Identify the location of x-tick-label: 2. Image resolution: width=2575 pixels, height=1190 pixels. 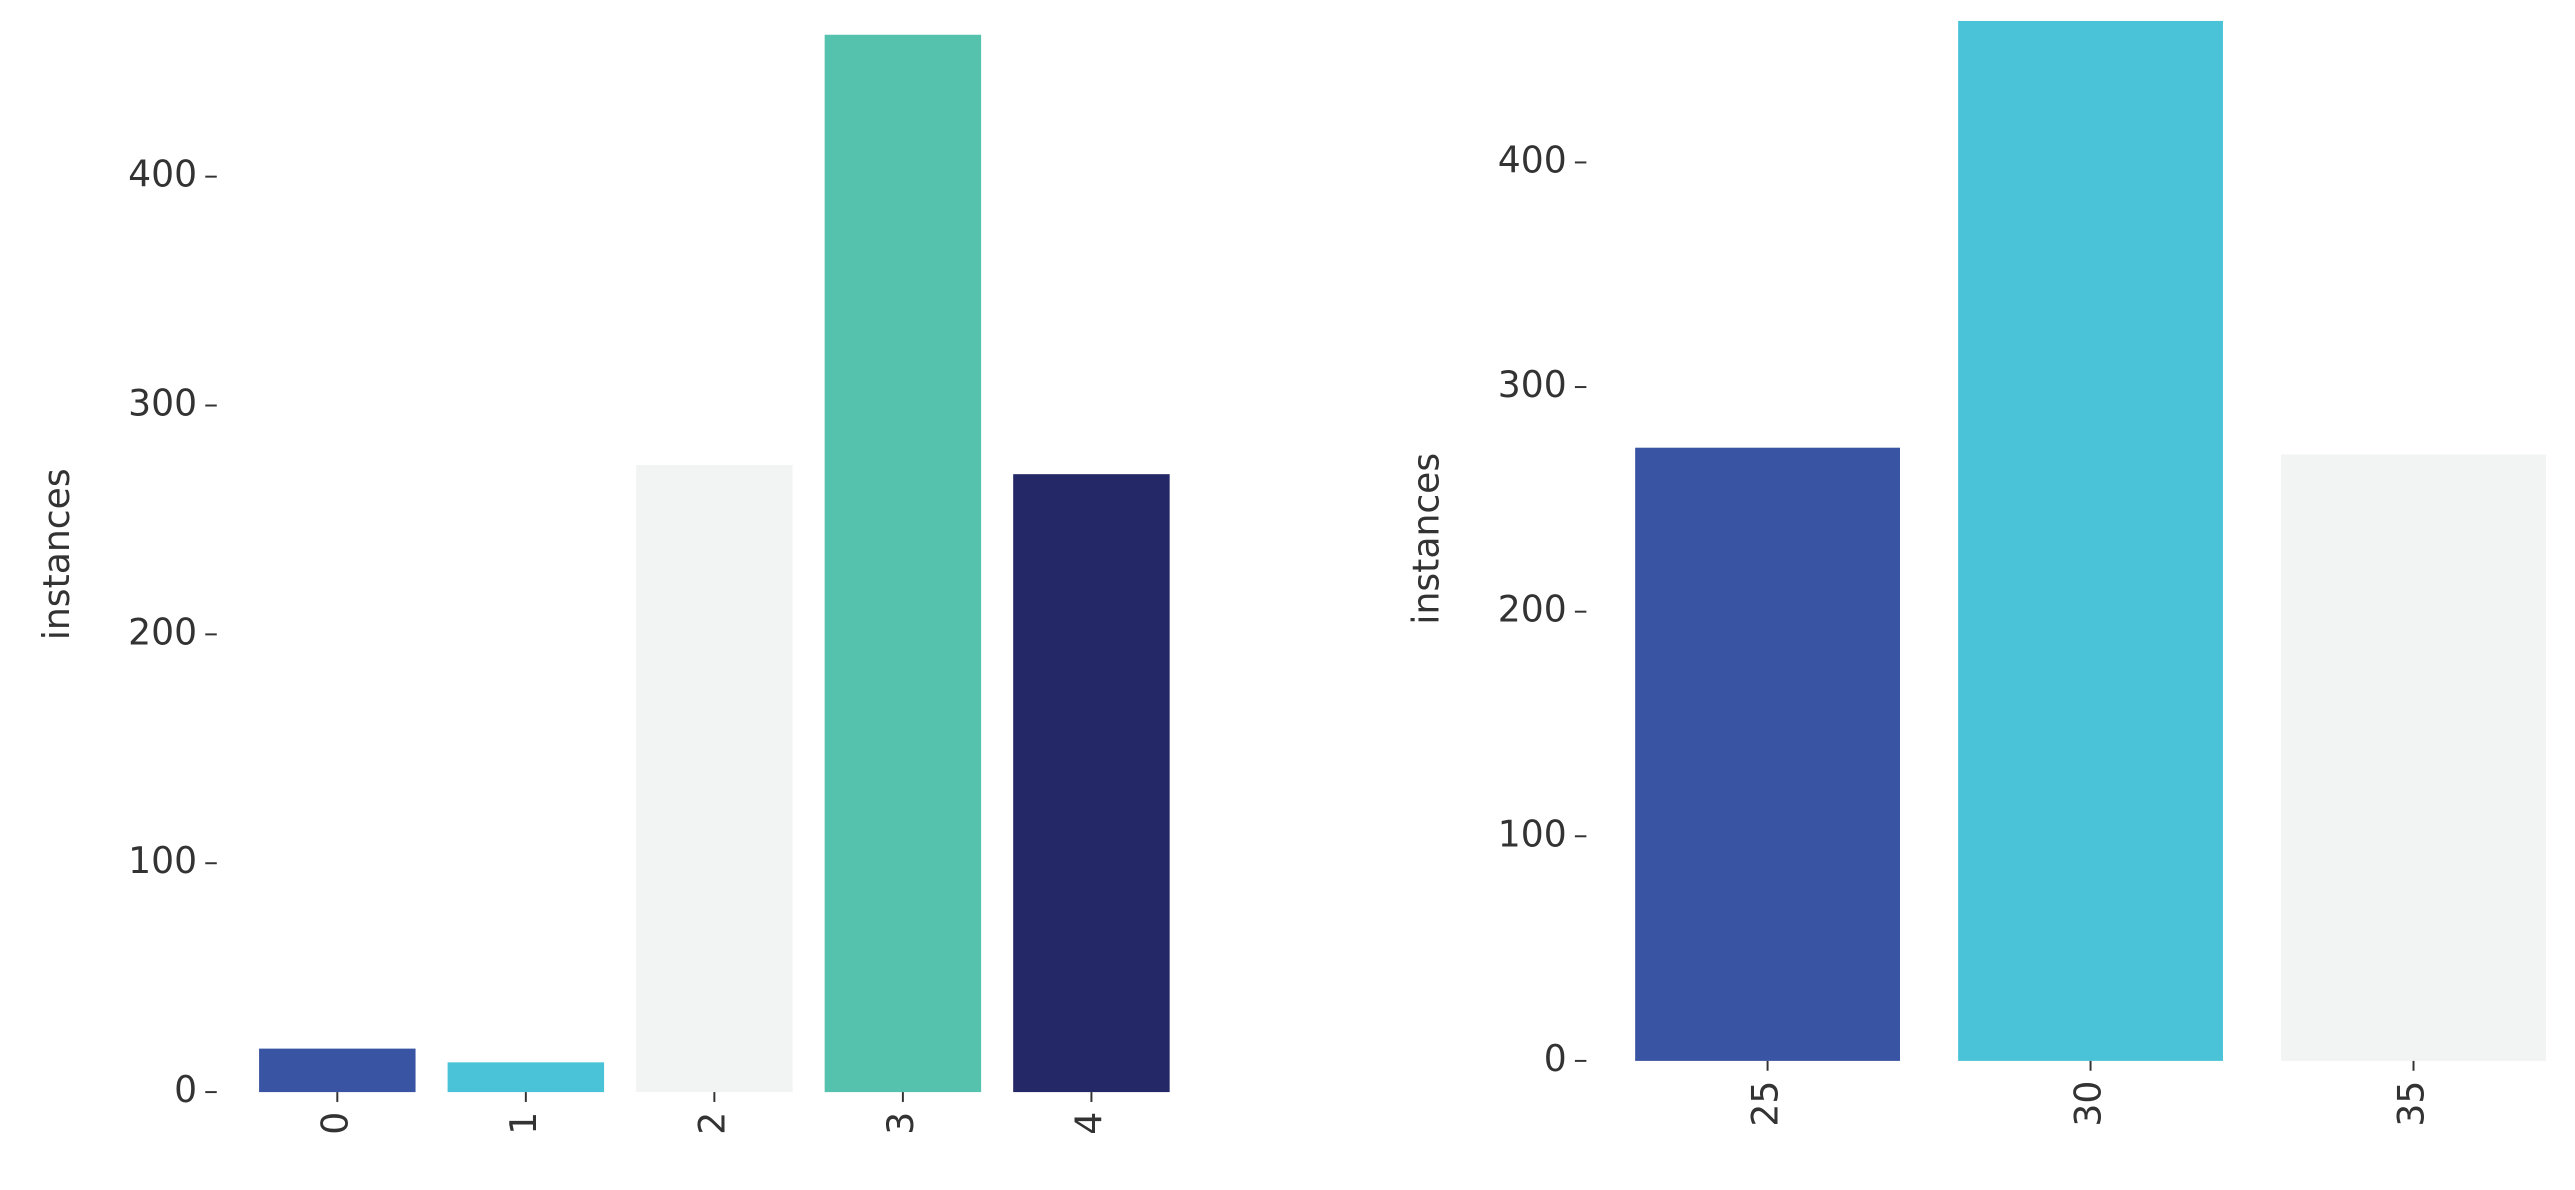
(711, 1123).